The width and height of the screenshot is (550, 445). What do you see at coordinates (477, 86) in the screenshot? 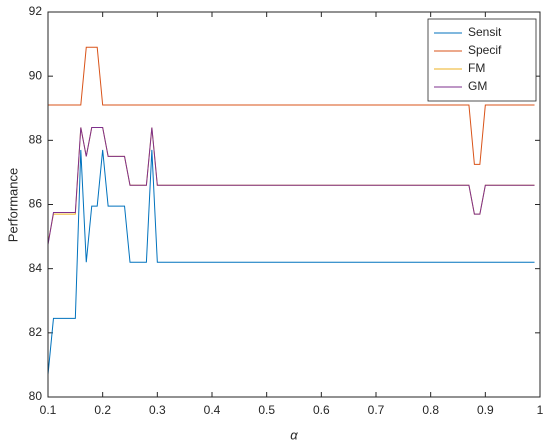
I see `legend-label: GM` at bounding box center [477, 86].